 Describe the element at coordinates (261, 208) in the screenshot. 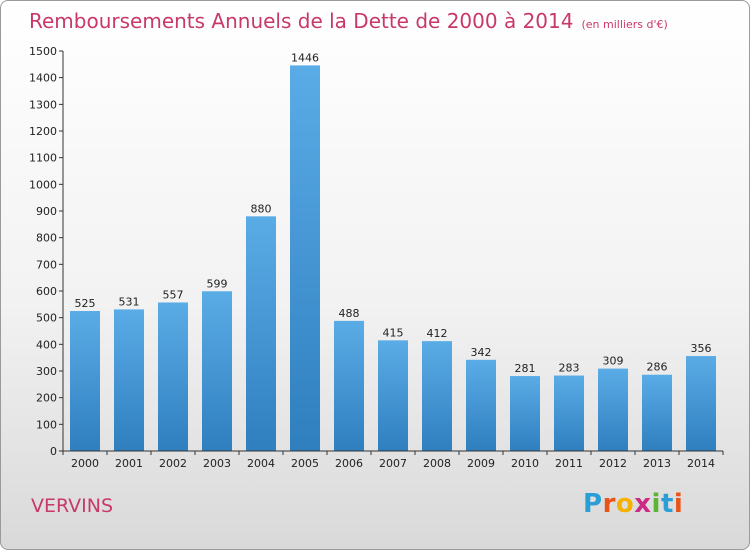

I see `data-label-2004: 880` at that location.